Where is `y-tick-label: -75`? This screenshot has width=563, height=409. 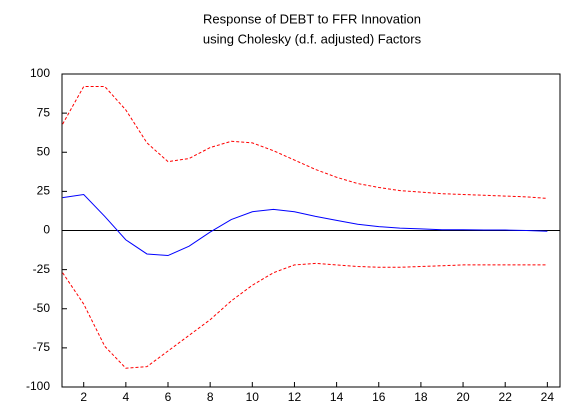
y-tick-label: -75 is located at coordinates (42, 347).